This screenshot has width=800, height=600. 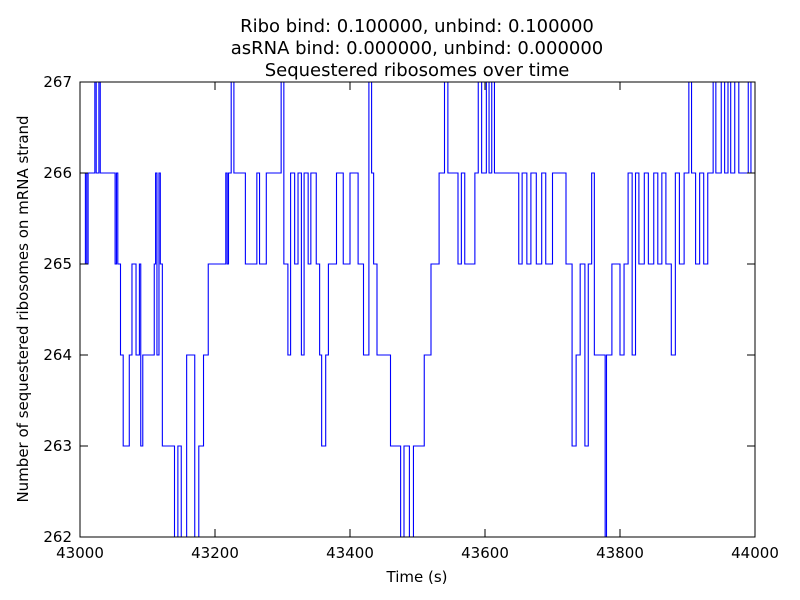 What do you see at coordinates (755, 553) in the screenshot?
I see `x-tick-label: 44000` at bounding box center [755, 553].